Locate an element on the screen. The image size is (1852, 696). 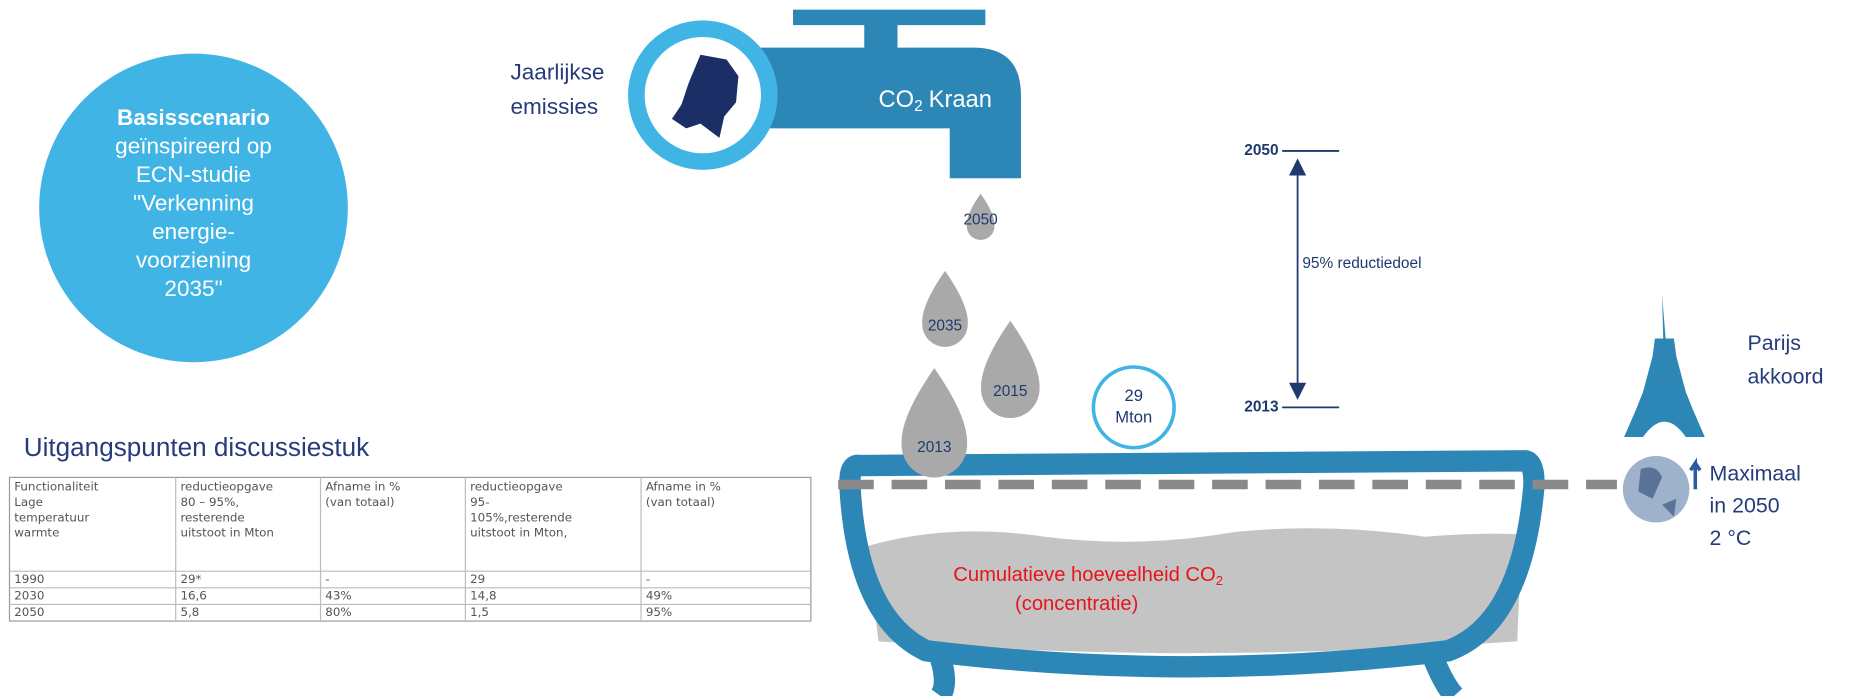
timeline is located at coordinates (1311, 279).